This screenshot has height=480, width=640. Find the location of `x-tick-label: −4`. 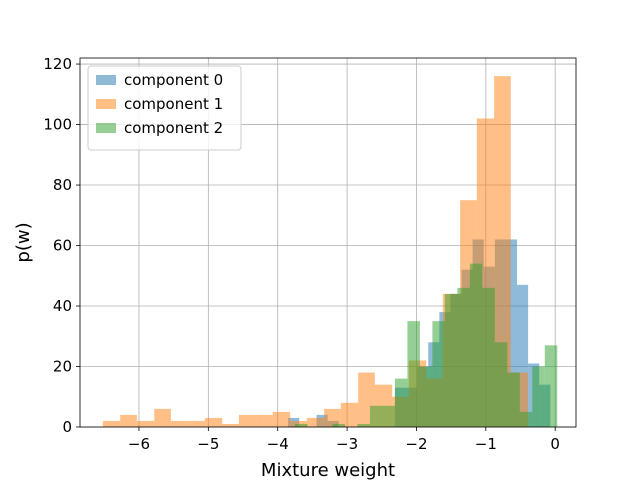

x-tick-label: −4 is located at coordinates (278, 444).